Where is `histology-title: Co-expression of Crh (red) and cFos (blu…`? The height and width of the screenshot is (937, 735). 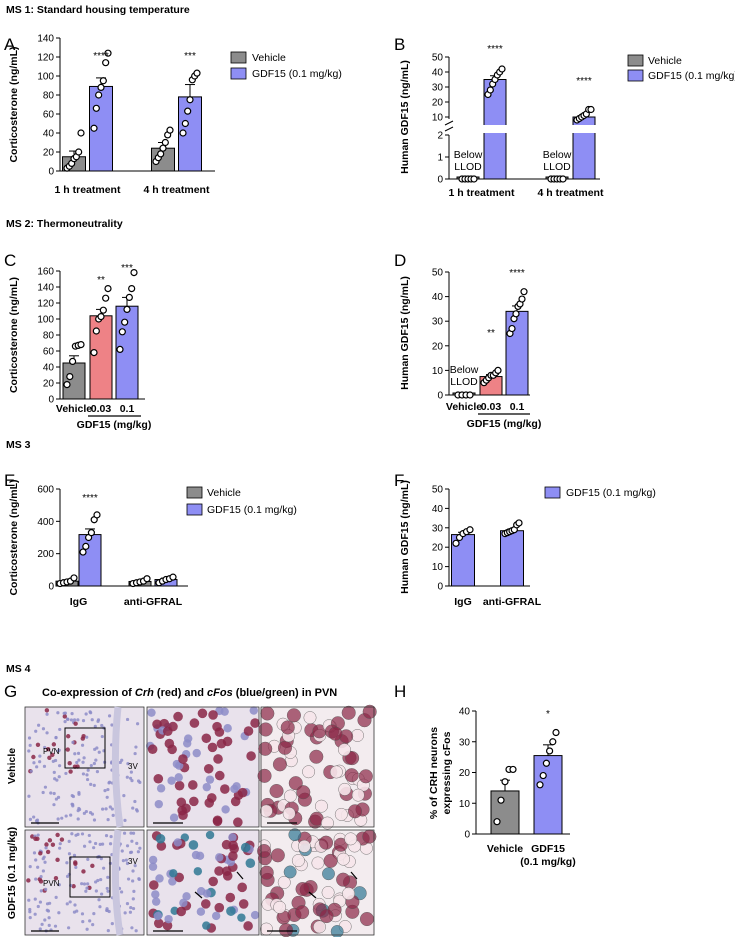
histology-title: Co-expression of Crh (red) and cFos (blu… is located at coordinates (189, 693).